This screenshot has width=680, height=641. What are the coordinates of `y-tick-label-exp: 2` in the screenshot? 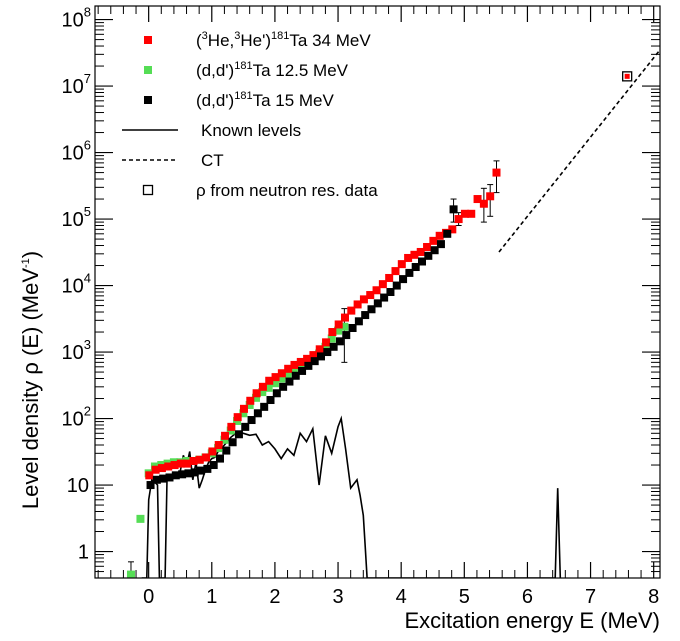 It's located at (87, 411).